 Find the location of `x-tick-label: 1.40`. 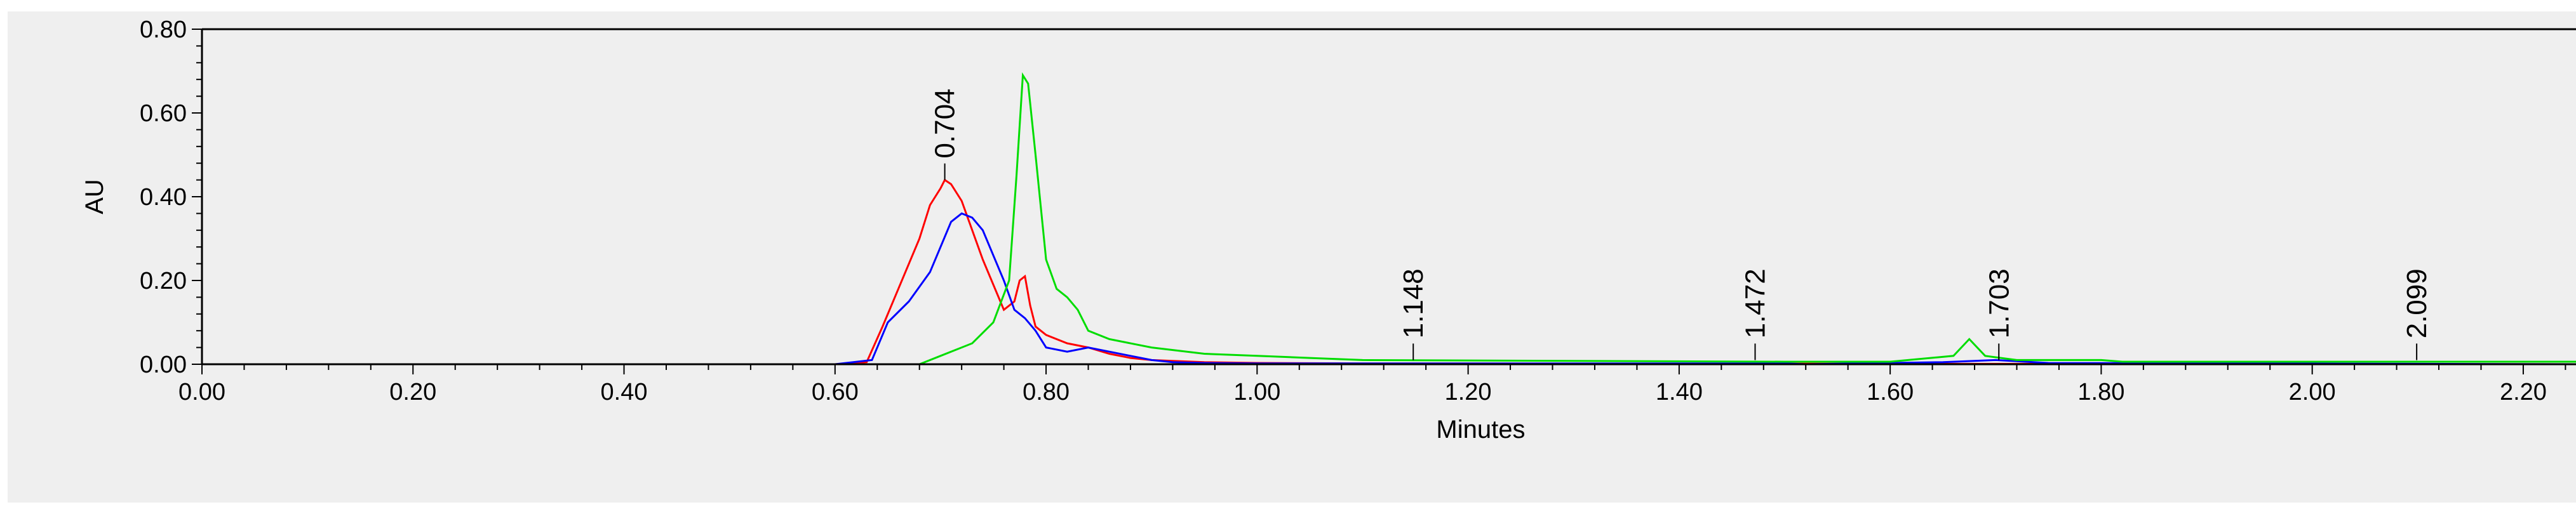

x-tick-label: 1.40 is located at coordinates (1679, 392).